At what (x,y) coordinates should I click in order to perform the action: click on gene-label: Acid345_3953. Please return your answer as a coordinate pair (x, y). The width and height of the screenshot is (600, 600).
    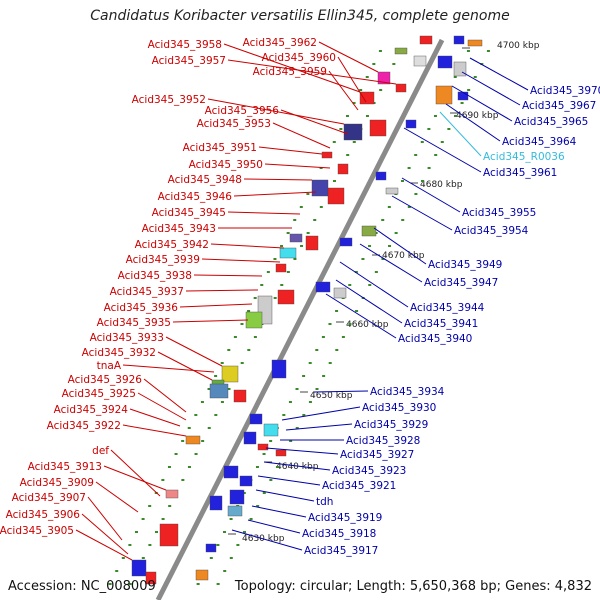
    Looking at the image, I should click on (234, 124).